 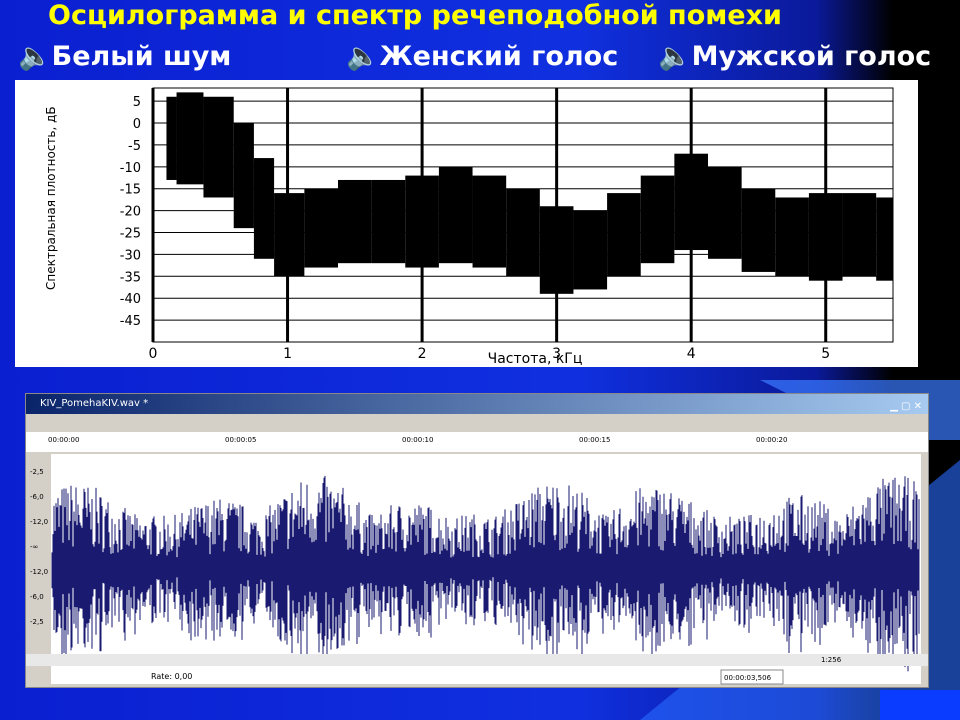 I want to click on scale-label: -∞, so click(x=34, y=547).